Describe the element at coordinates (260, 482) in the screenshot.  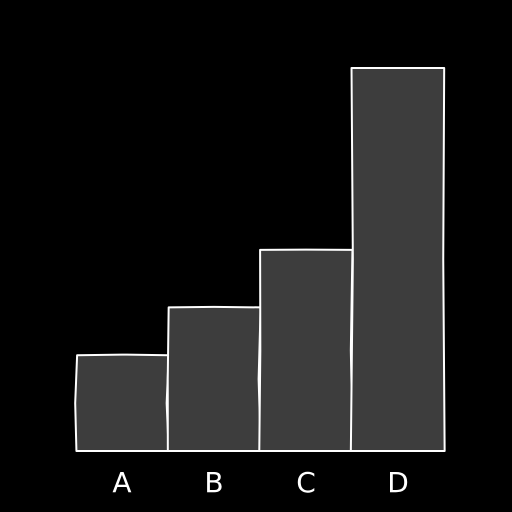
I see `x-tick-labels: A B C D` at that location.